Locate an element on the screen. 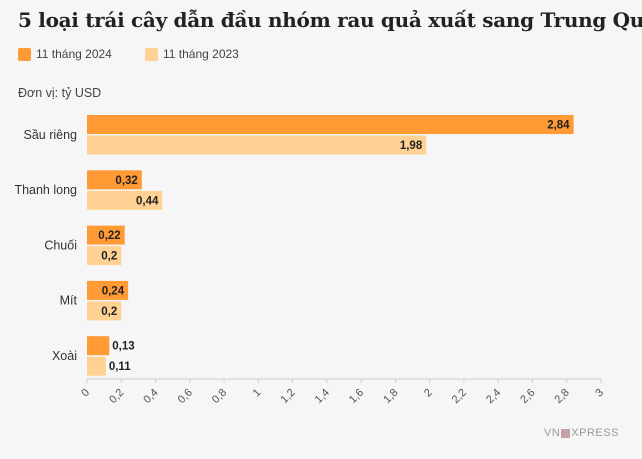  data-label-category-3-series-1: 0,2 is located at coordinates (109, 312).